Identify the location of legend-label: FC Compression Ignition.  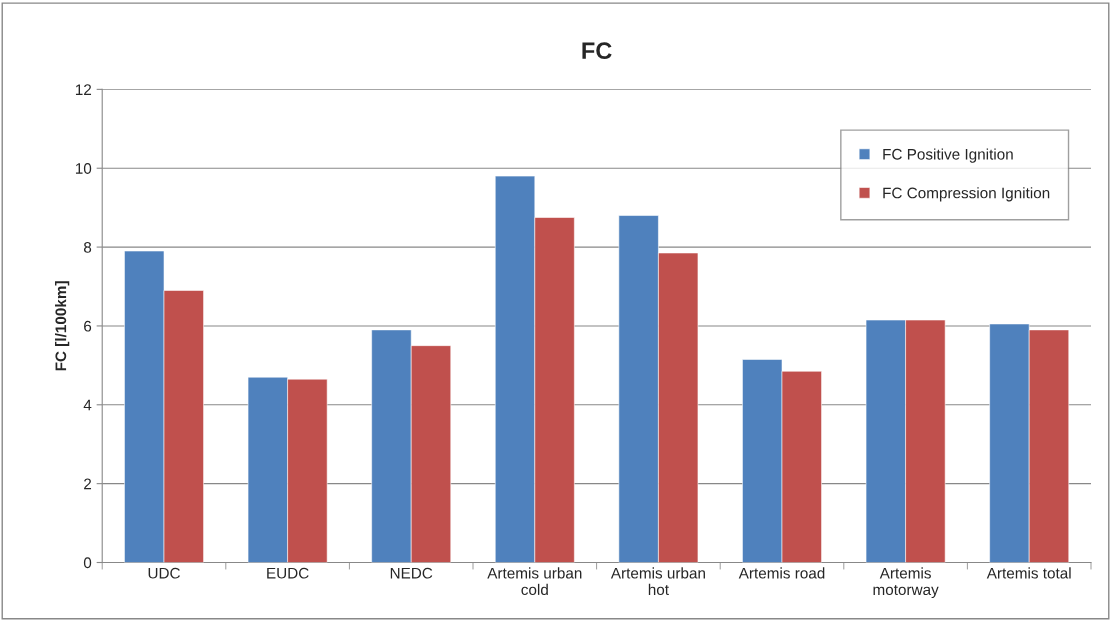
(966, 194).